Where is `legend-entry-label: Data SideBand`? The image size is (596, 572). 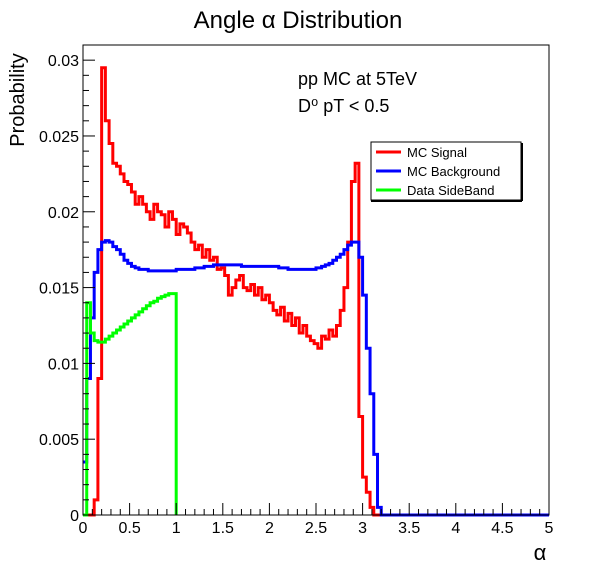
legend-entry-label: Data SideBand is located at coordinates (450, 190).